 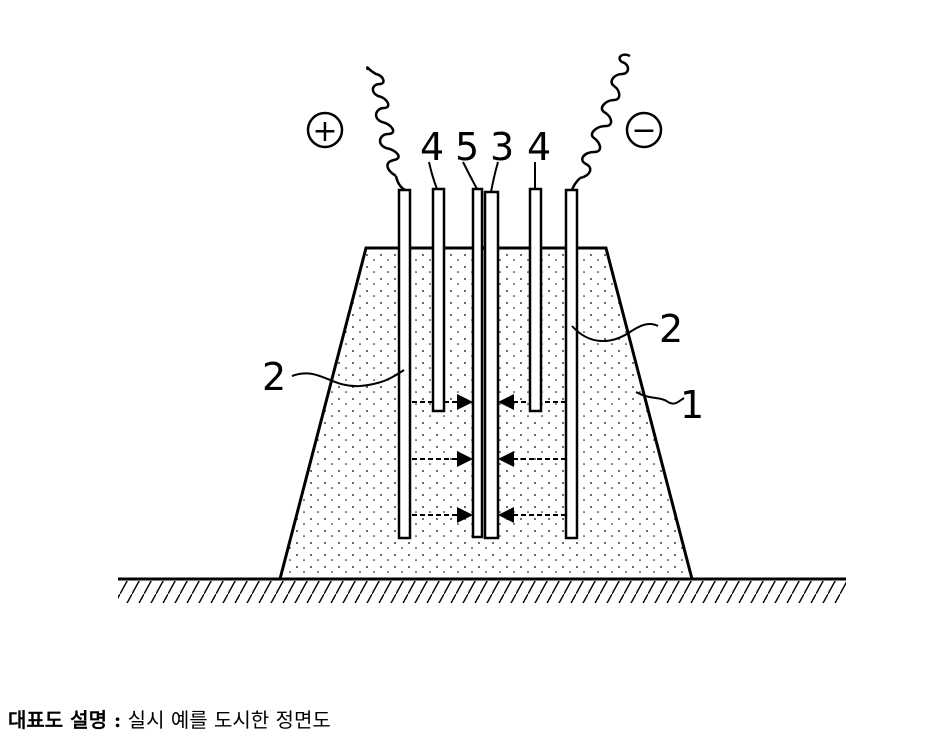 What do you see at coordinates (502, 147) in the screenshot?
I see `label-rod-3: 3` at bounding box center [502, 147].